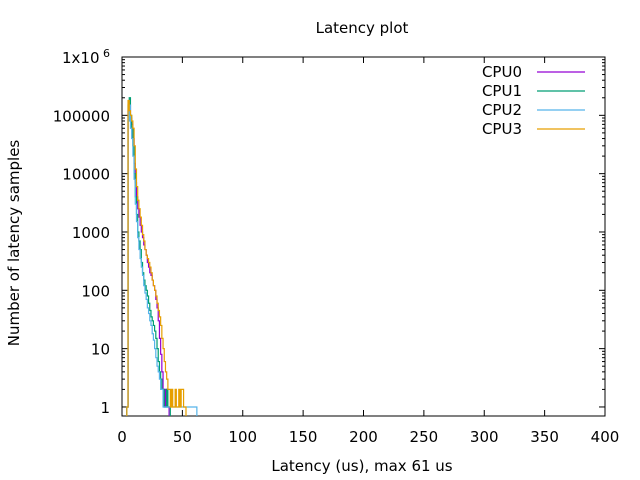 The image size is (640, 480). I want to click on x-tick-label: 350, so click(544, 437).